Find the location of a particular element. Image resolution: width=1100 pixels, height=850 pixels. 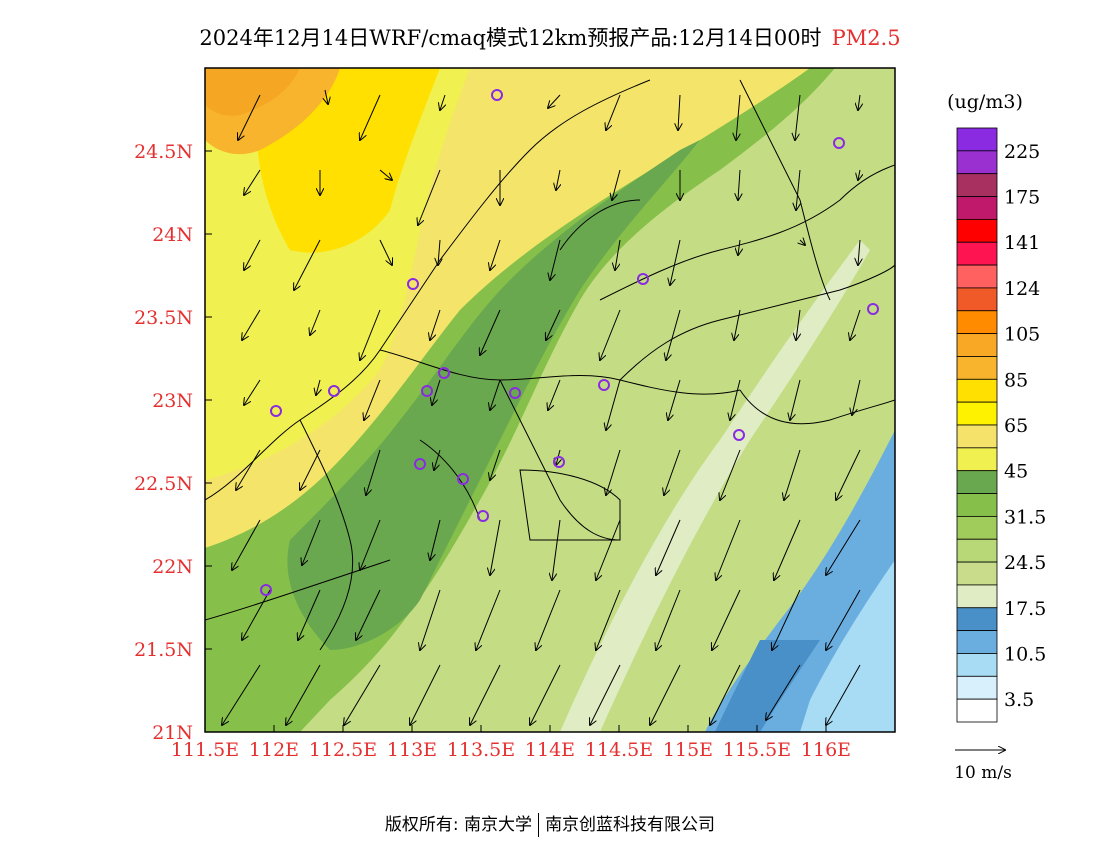

lon-tick-label: 114.5E is located at coordinates (619, 750).